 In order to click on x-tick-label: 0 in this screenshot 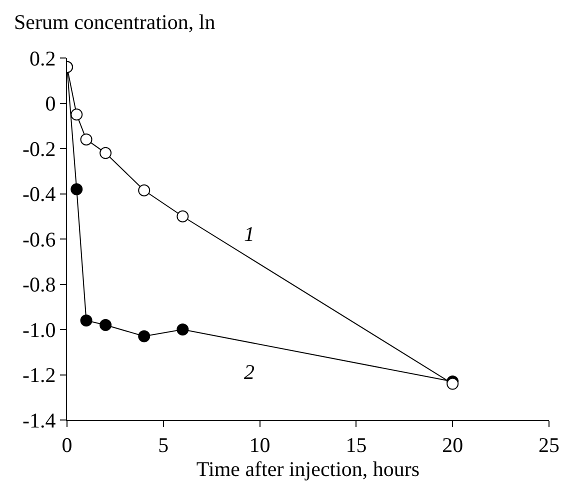, I will do `click(67, 445)`.